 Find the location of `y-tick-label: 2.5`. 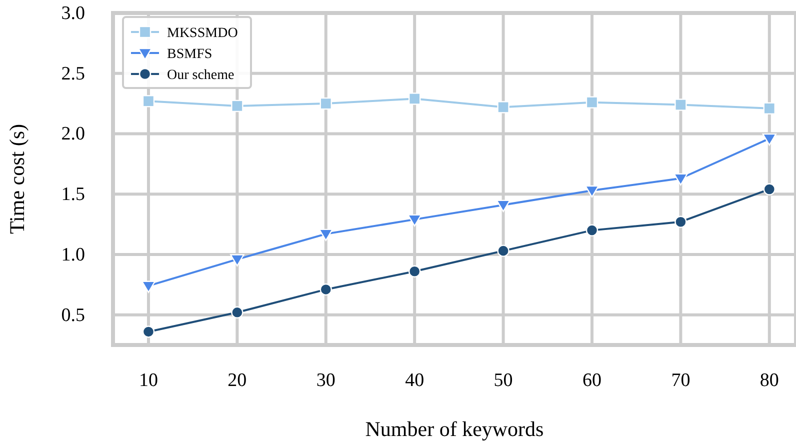

y-tick-label: 2.5 is located at coordinates (73, 73).